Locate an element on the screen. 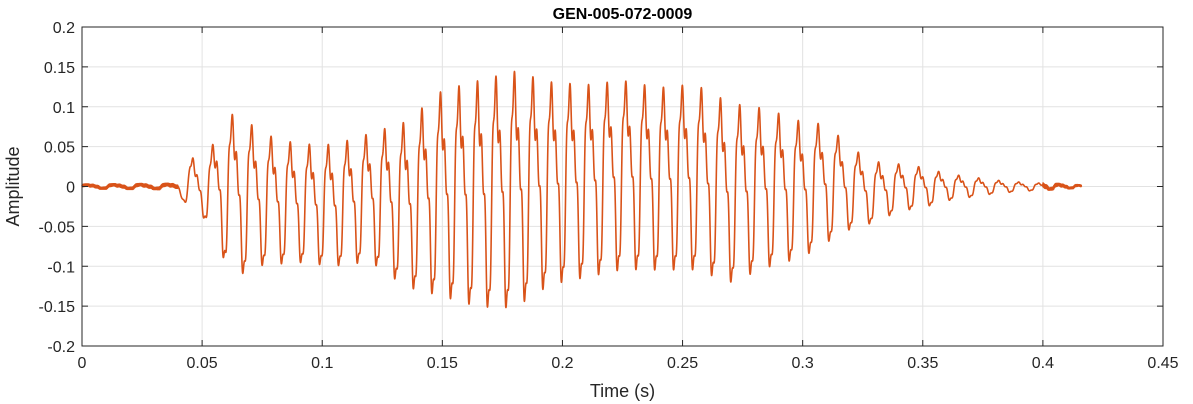 This screenshot has height=404, width=1193. y-tick-label: 0 is located at coordinates (70, 188).